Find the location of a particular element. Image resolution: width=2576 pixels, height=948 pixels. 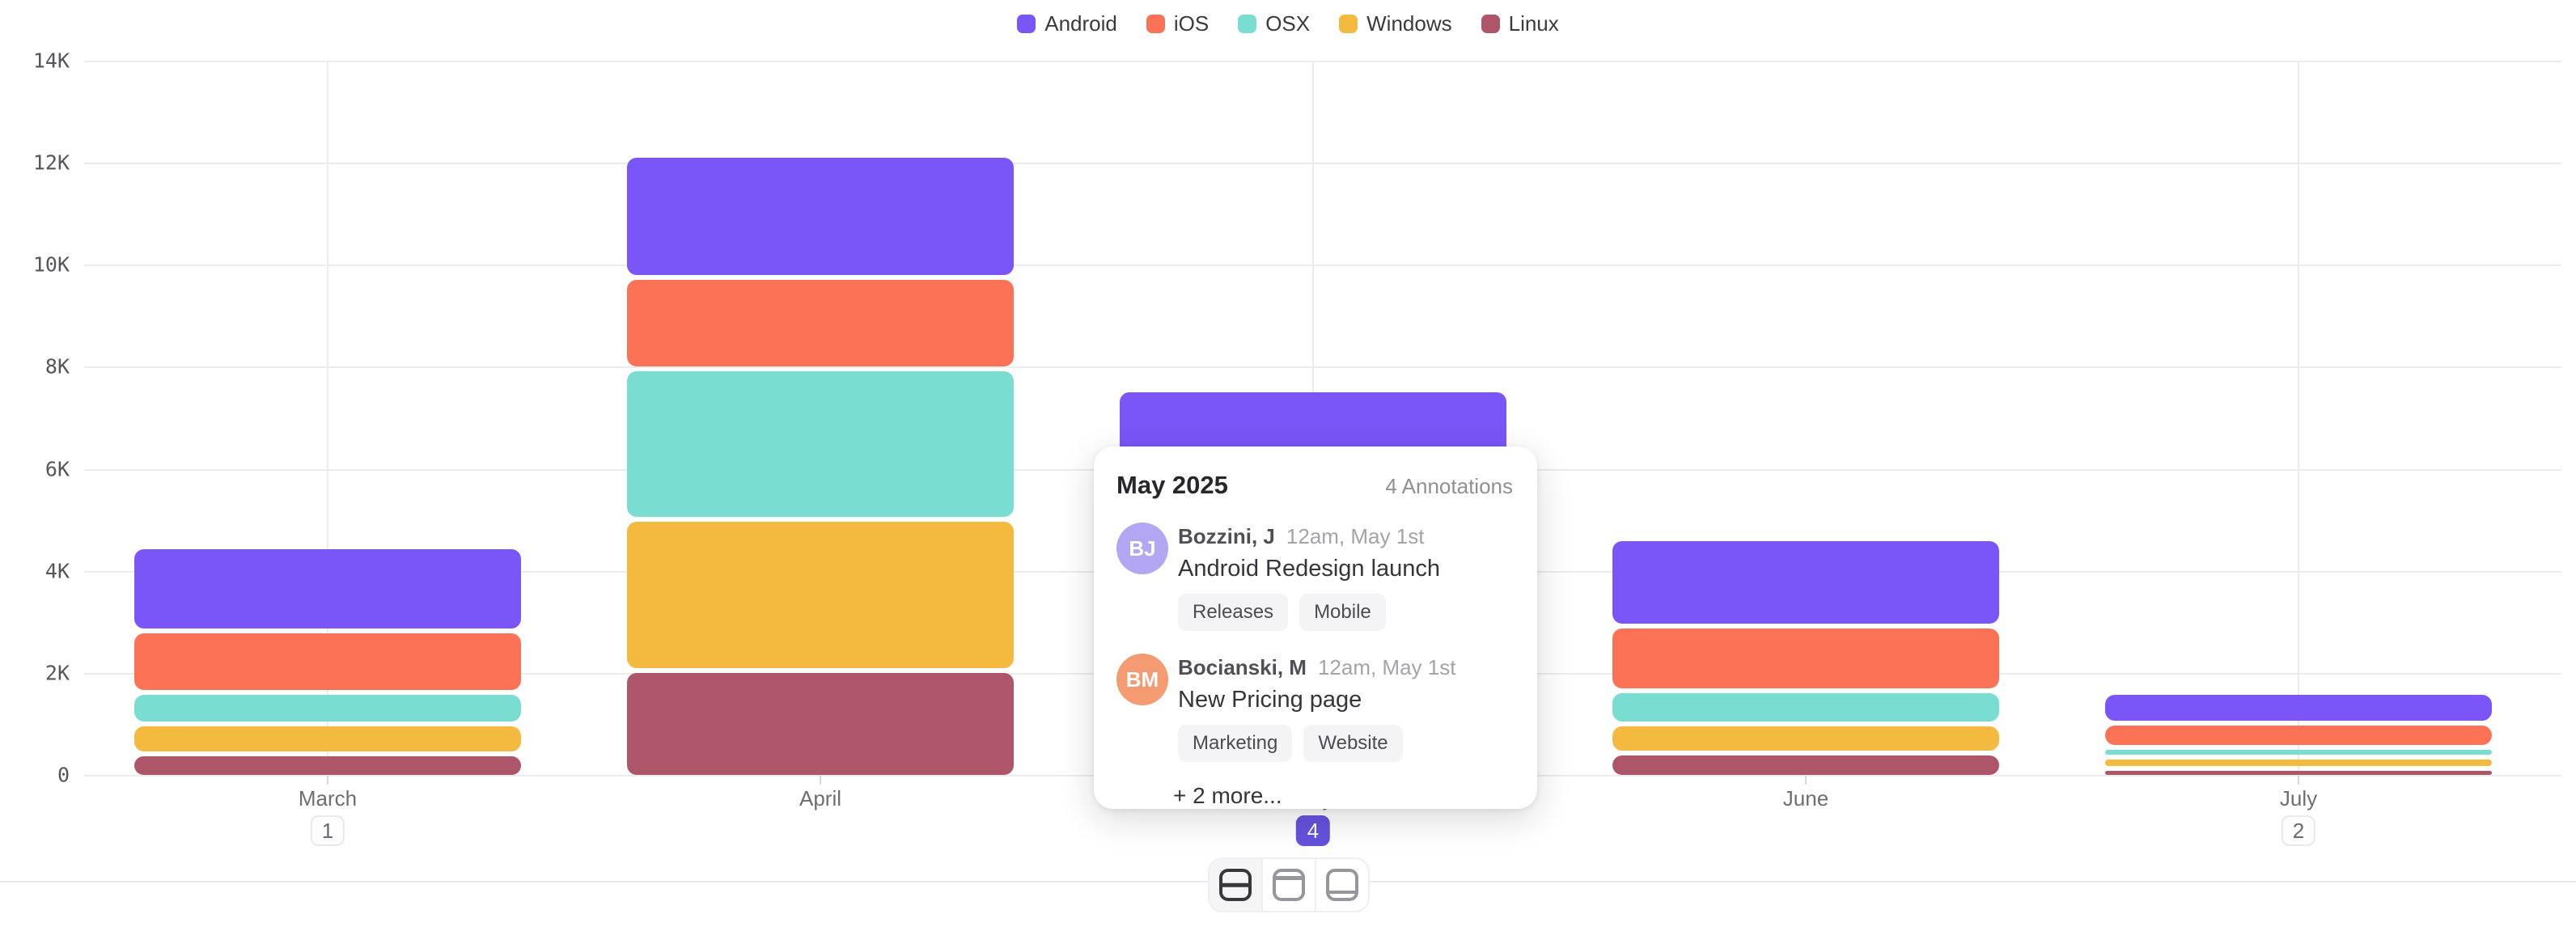

view-switcher-header-top-button is located at coordinates (1288, 885).